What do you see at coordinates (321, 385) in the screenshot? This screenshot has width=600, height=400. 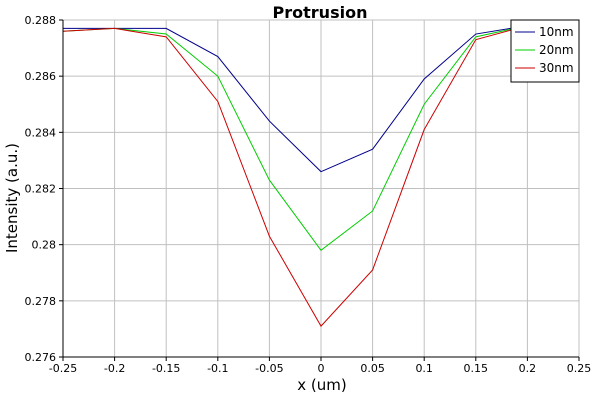 I see `x-axis-label: x (um)` at bounding box center [321, 385].